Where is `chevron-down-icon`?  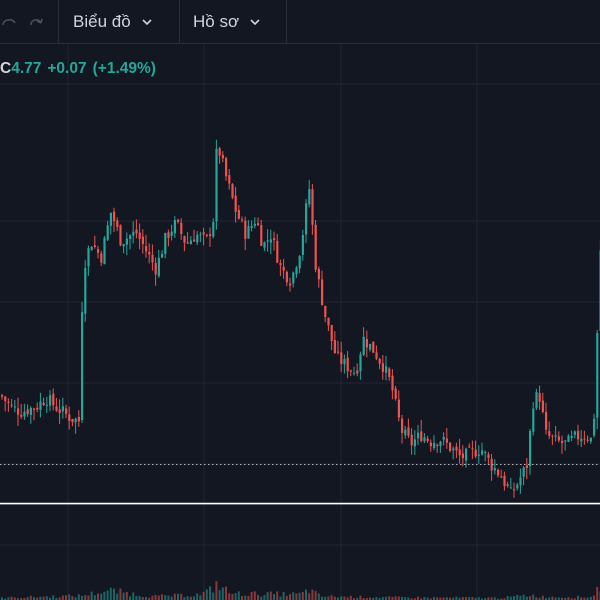 chevron-down-icon is located at coordinates (147, 22).